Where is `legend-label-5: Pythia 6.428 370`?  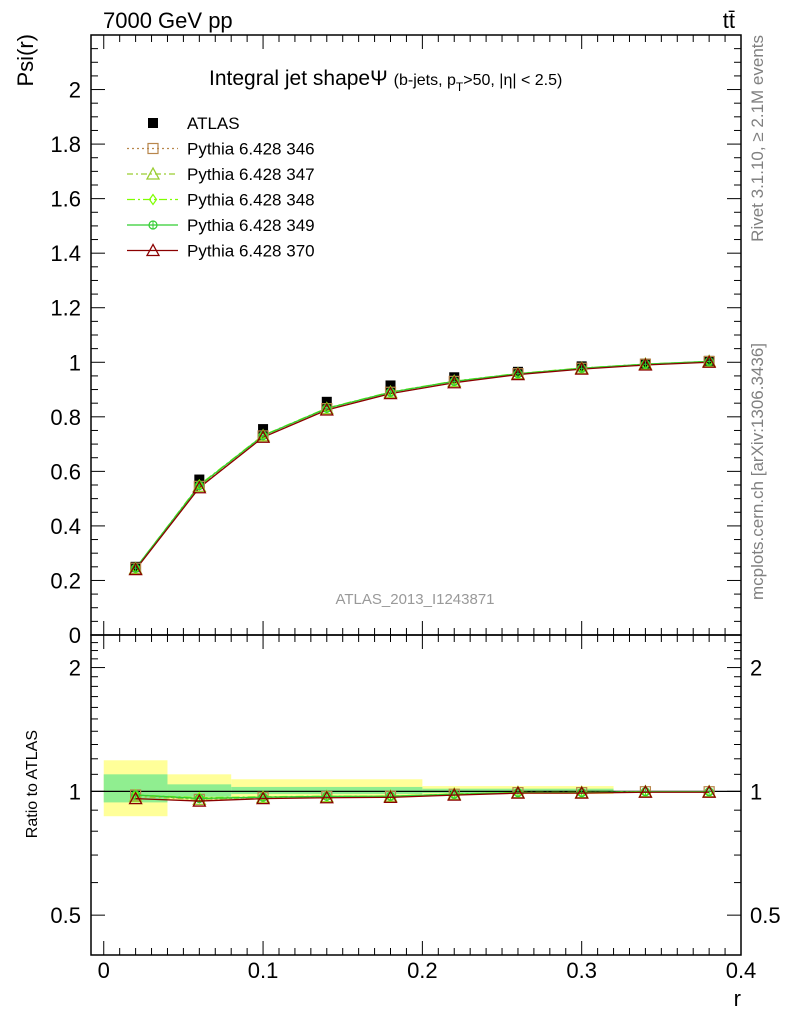
legend-label-5: Pythia 6.428 370 is located at coordinates (251, 251).